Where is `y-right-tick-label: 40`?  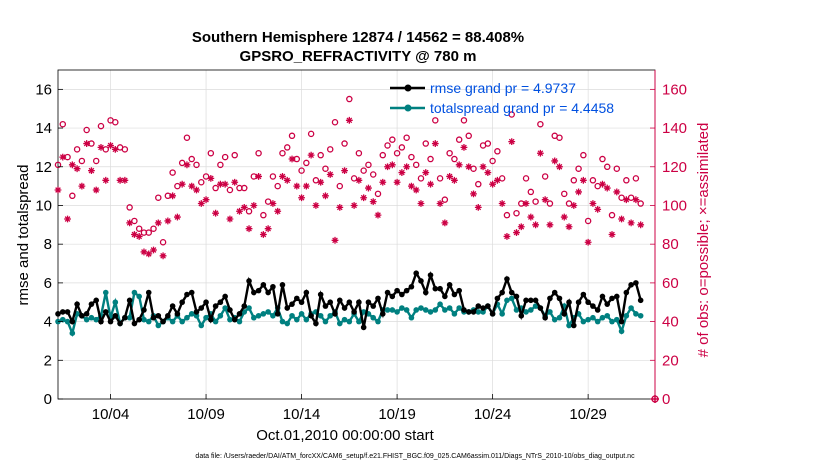
y-right-tick-label: 40 is located at coordinates (670, 322).